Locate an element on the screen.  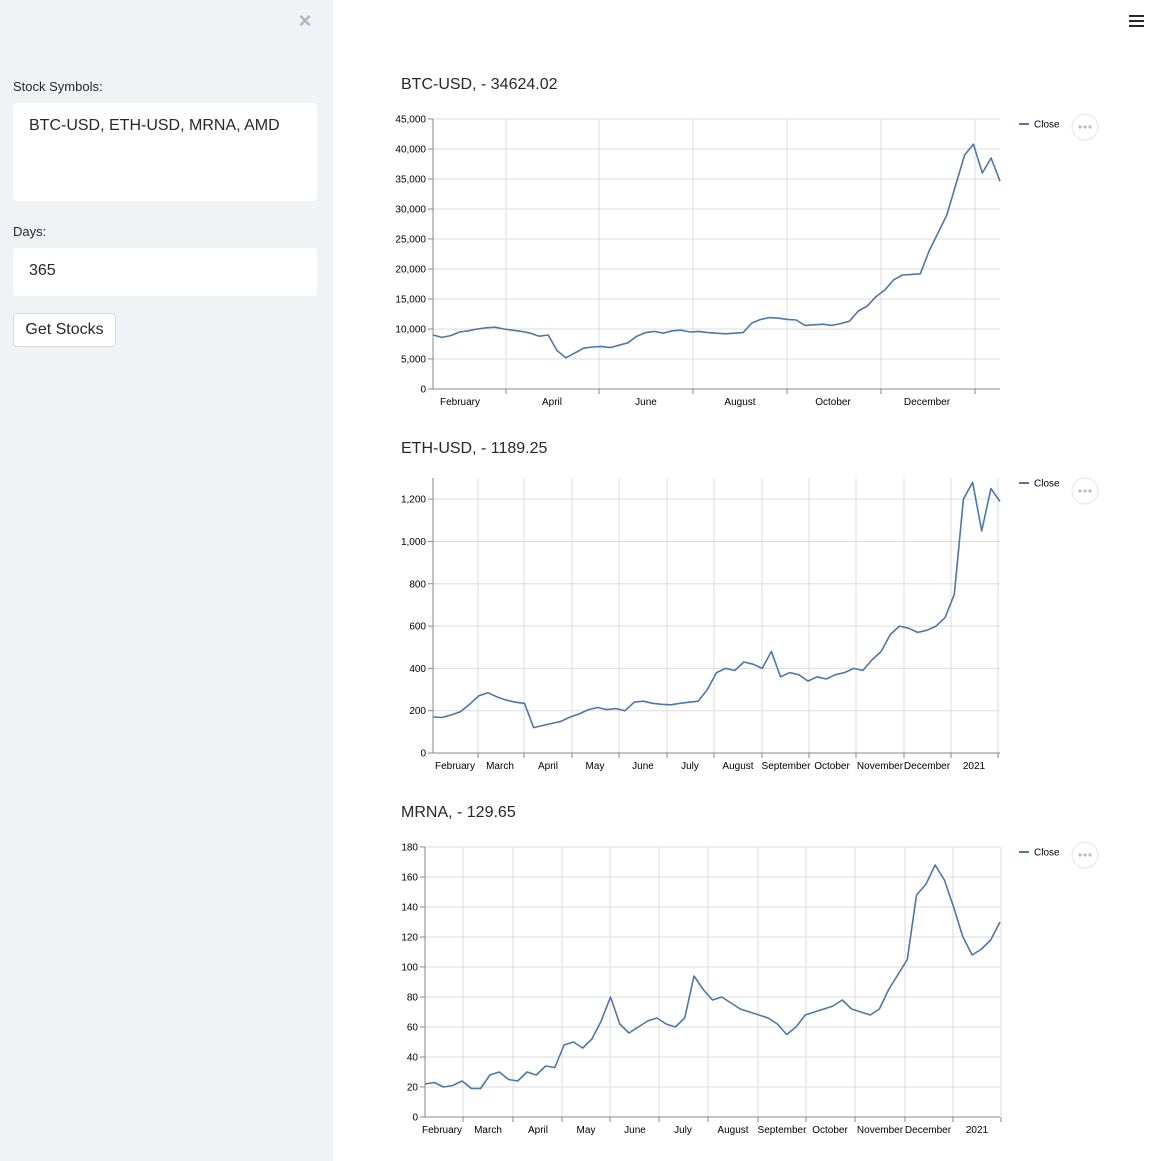
y-tick-label: 1,000 is located at coordinates (413, 542).